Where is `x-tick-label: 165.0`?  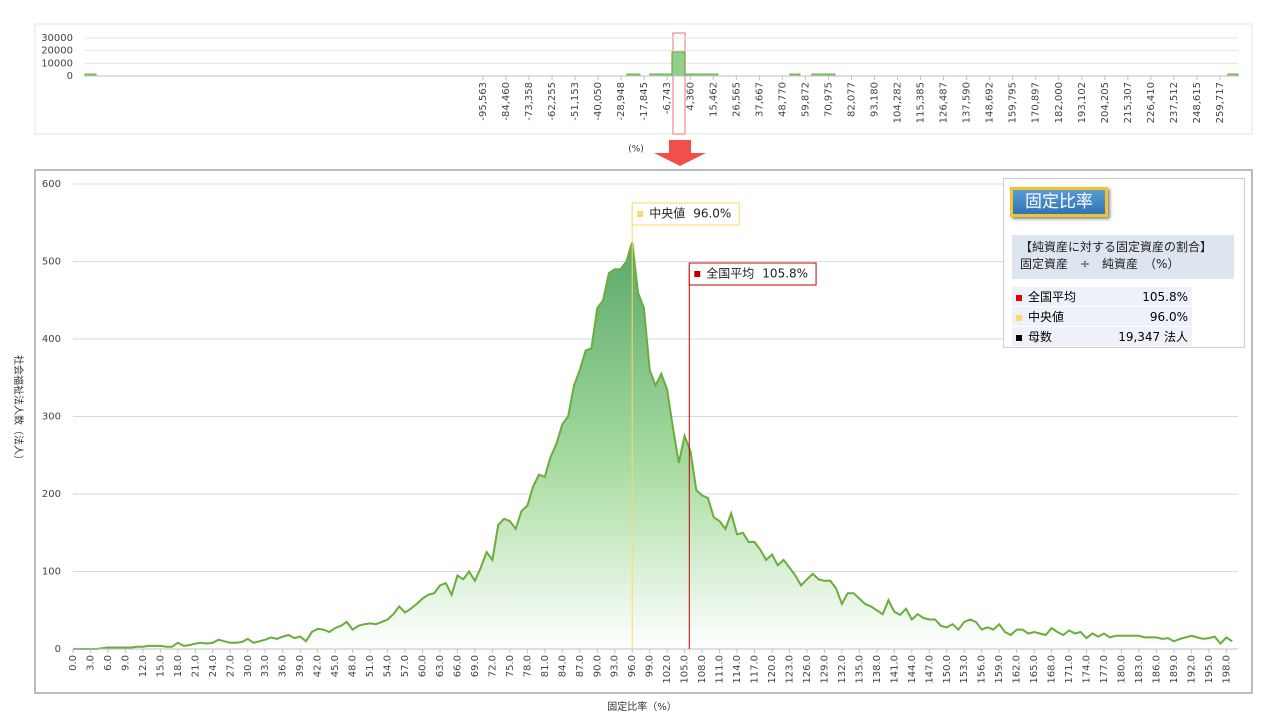 x-tick-label: 165.0 is located at coordinates (1034, 669).